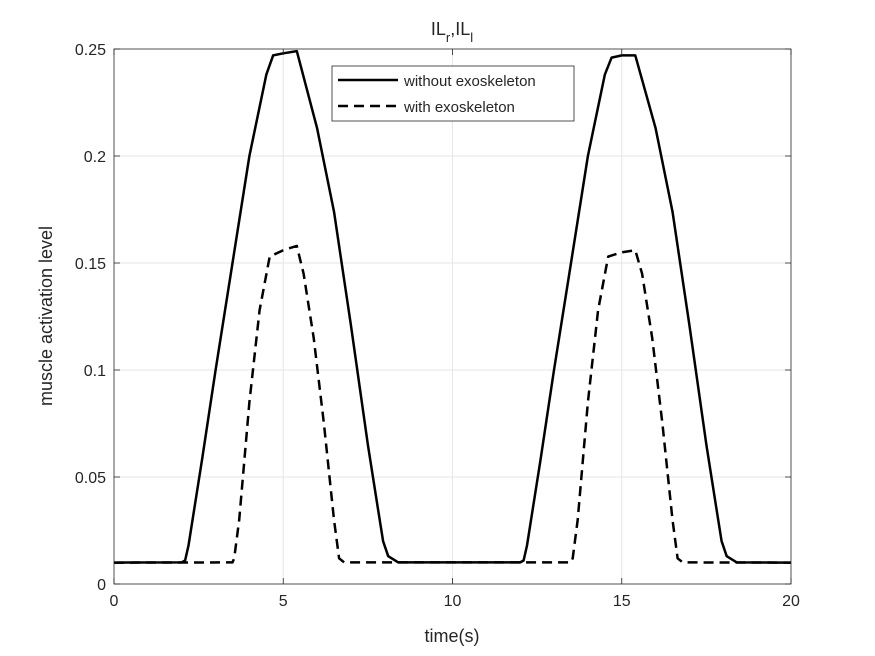  What do you see at coordinates (95, 371) in the screenshot?
I see `y-tick-label: 0.1` at bounding box center [95, 371].